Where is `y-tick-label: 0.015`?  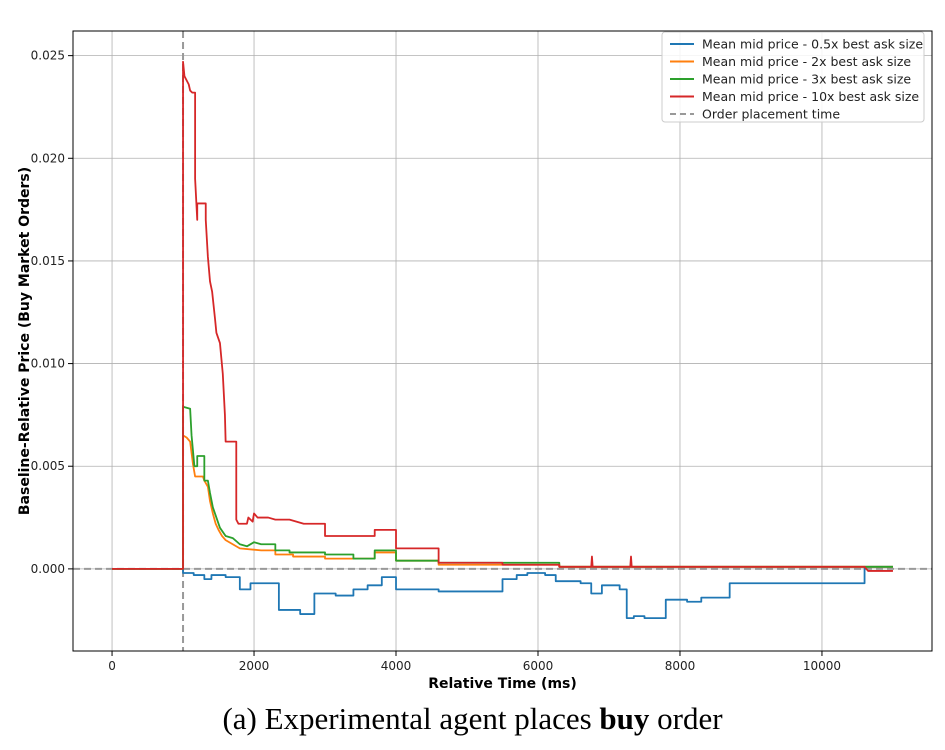 y-tick-label: 0.015 is located at coordinates (48, 261).